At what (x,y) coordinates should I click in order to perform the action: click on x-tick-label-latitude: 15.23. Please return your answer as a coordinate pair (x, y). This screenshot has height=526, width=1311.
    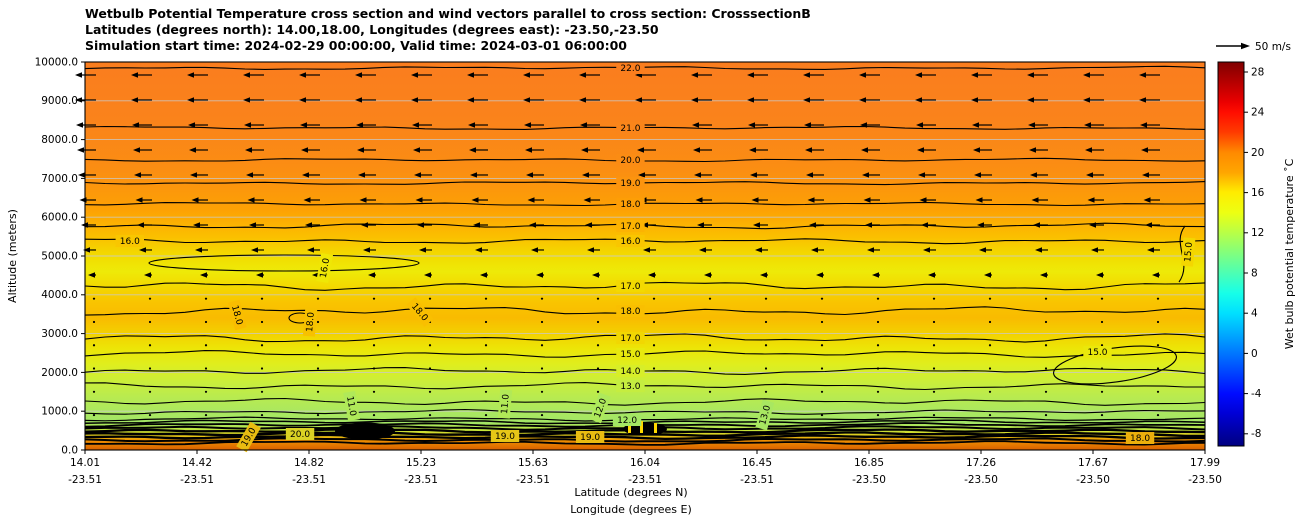
    Looking at the image, I should click on (421, 463).